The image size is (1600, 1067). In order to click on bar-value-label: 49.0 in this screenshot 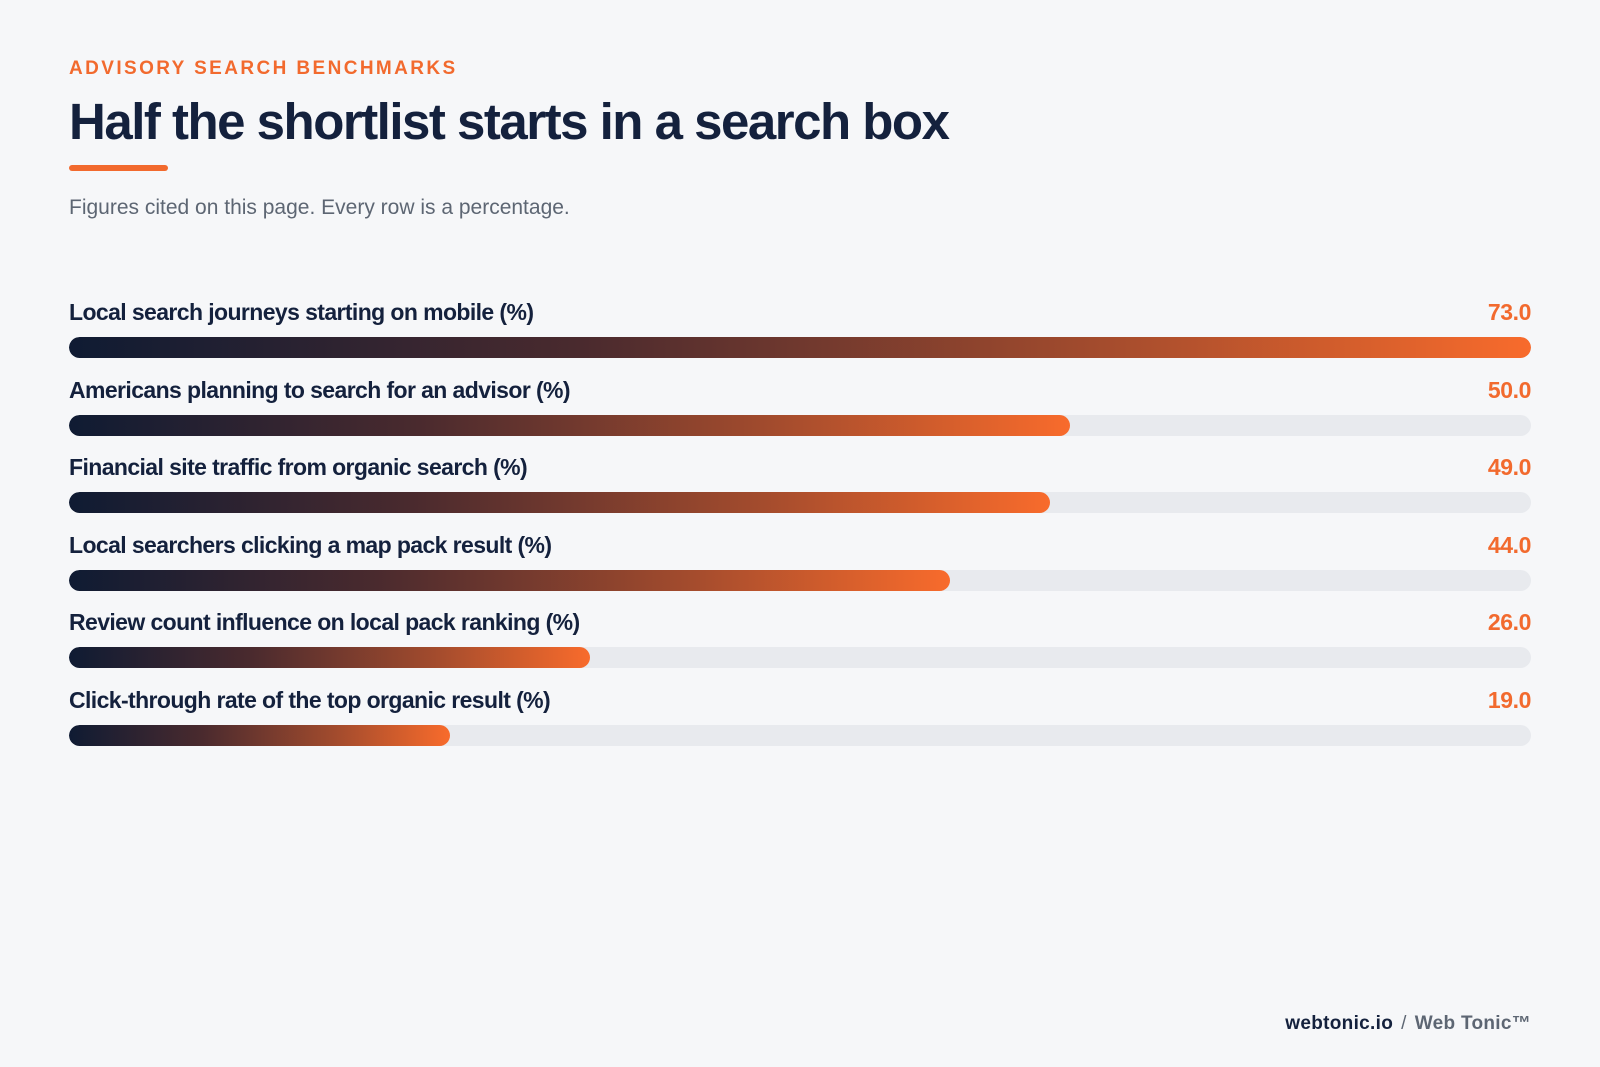, I will do `click(1509, 467)`.